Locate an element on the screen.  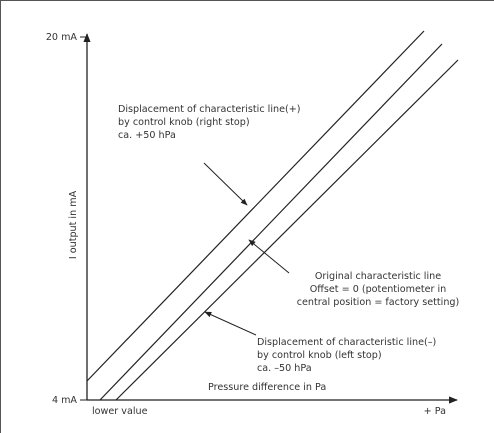
x-axis-right-label: + Pa is located at coordinates (435, 411).